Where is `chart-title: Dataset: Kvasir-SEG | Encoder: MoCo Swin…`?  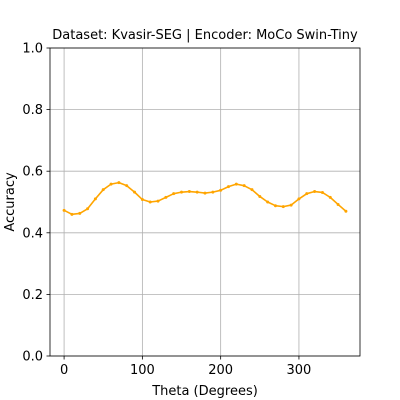 chart-title: Dataset: Kvasir-SEG | Encoder: MoCo Swin… is located at coordinates (205, 35).